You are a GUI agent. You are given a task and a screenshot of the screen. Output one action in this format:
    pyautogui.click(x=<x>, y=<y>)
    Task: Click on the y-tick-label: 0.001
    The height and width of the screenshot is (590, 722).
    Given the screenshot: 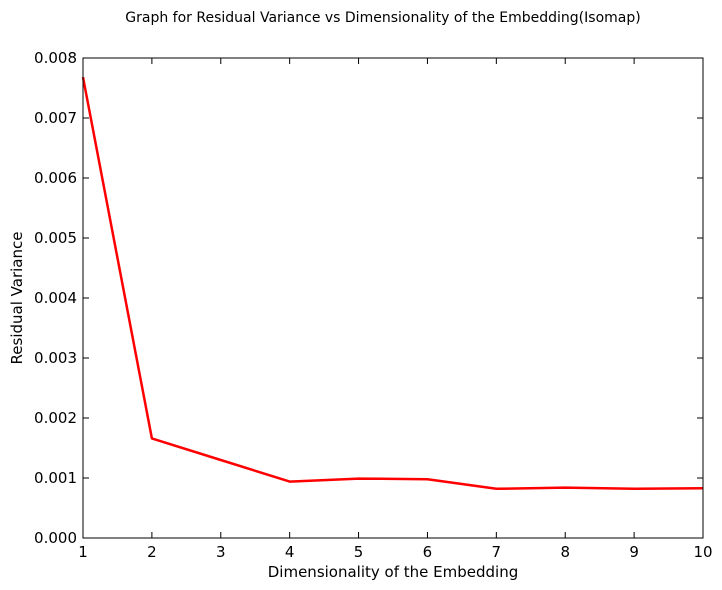 What is the action you would take?
    pyautogui.click(x=55, y=478)
    